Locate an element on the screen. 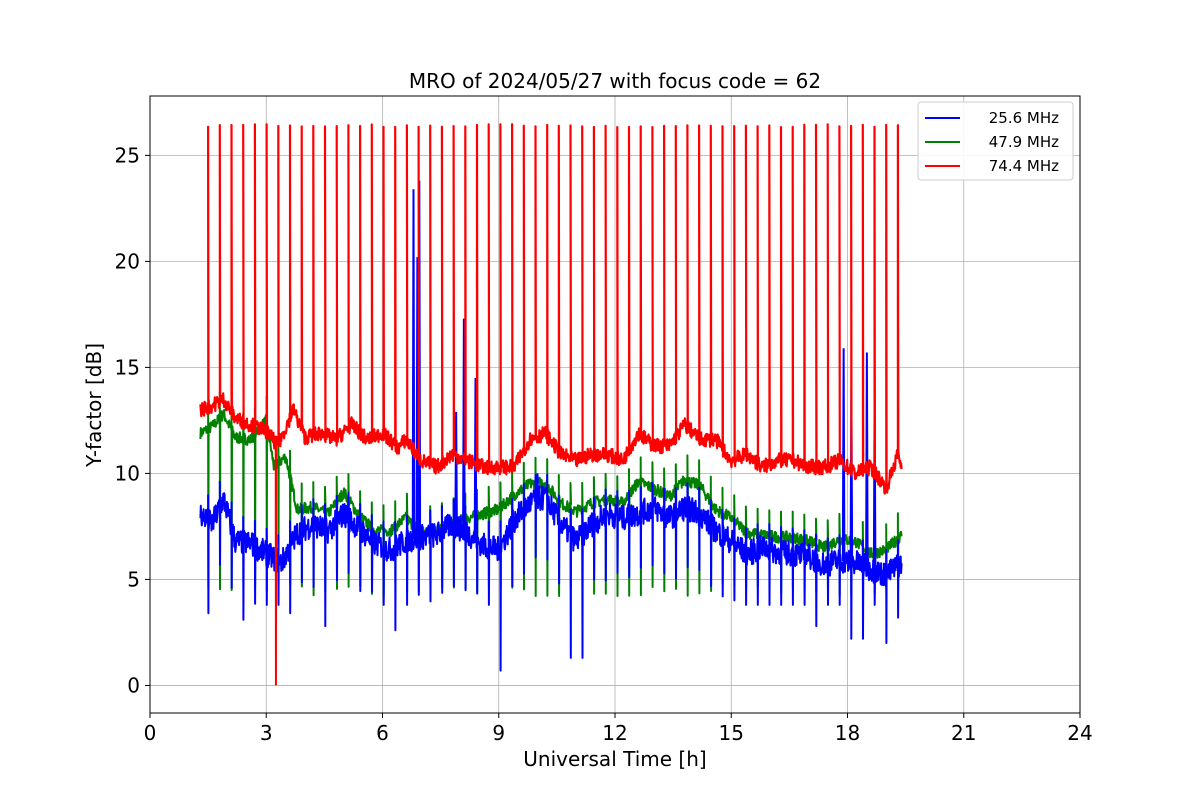  legend-label: 47.9 MHz is located at coordinates (1024, 142).